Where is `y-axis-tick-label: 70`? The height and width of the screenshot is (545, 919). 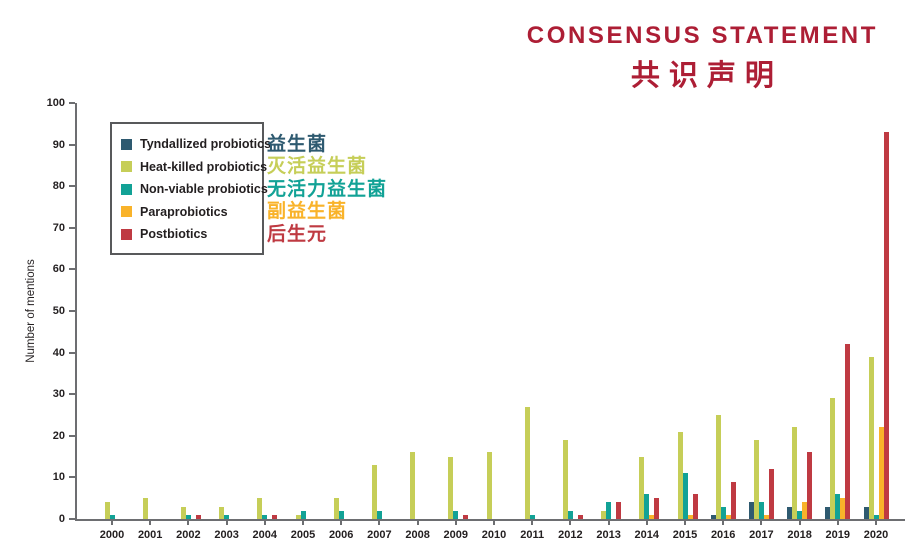
y-axis-tick-label: 70 is located at coordinates (58, 227).